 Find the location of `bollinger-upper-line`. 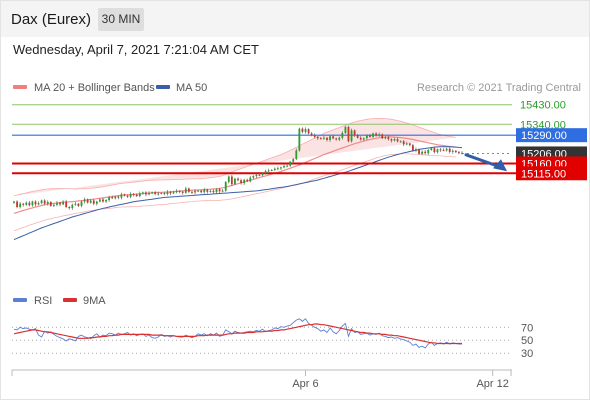

bollinger-upper-line is located at coordinates (234, 157).